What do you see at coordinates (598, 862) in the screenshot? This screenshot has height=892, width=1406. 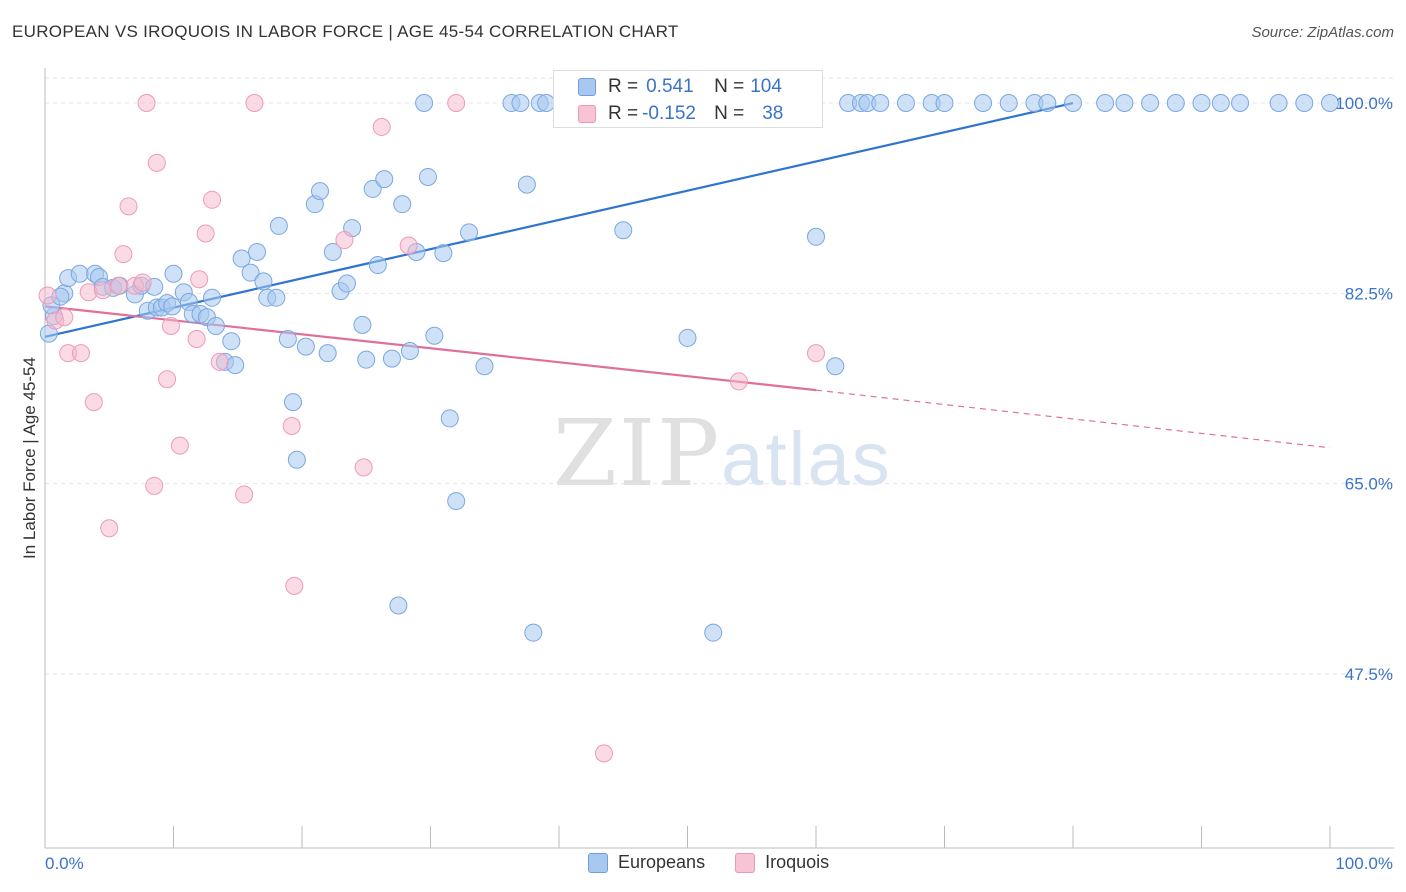 I see `europeans-swatch` at bounding box center [598, 862].